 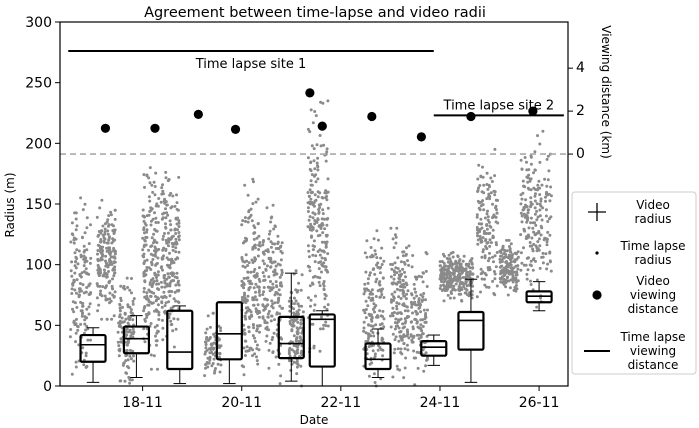 What do you see at coordinates (47, 387) in the screenshot?
I see `y-tick-label: 0` at bounding box center [47, 387].